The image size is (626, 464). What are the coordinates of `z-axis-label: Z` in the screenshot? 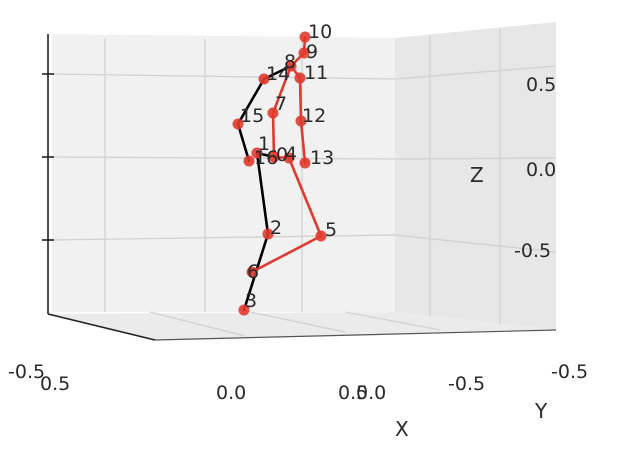 It's located at (477, 175).